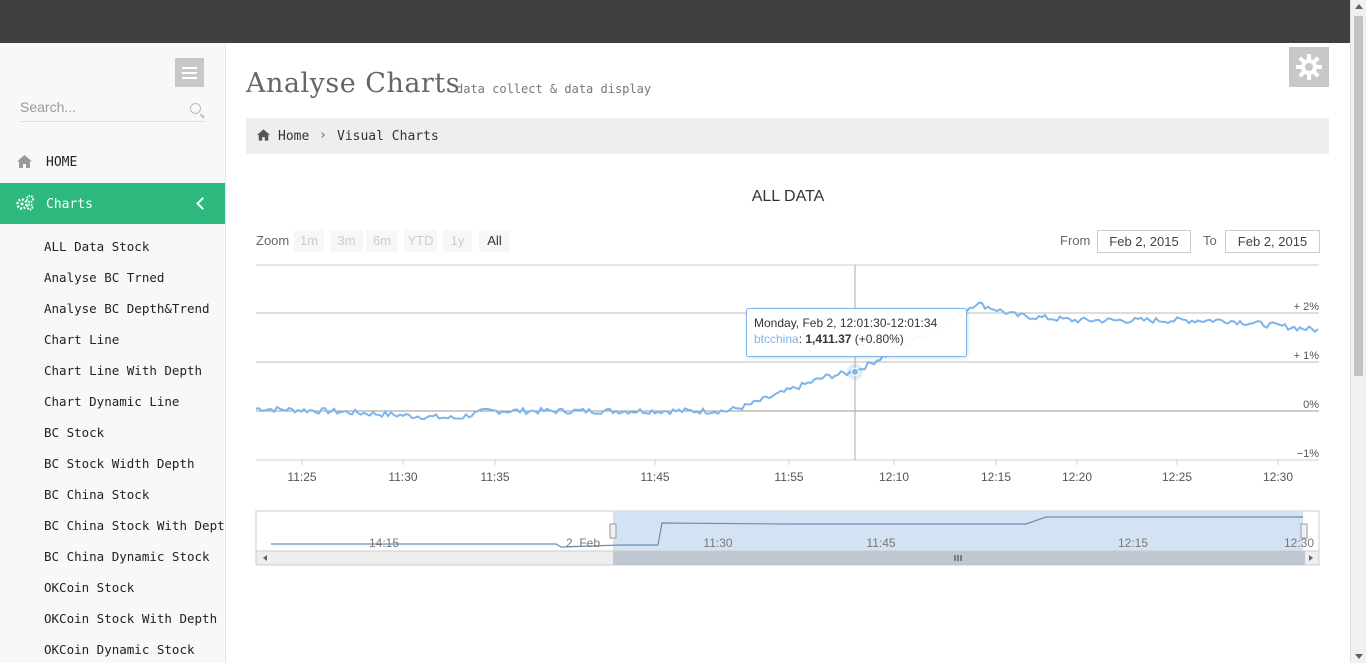 This screenshot has width=1366, height=663. What do you see at coordinates (112, 163) in the screenshot?
I see `nav-home: HOME` at bounding box center [112, 163].